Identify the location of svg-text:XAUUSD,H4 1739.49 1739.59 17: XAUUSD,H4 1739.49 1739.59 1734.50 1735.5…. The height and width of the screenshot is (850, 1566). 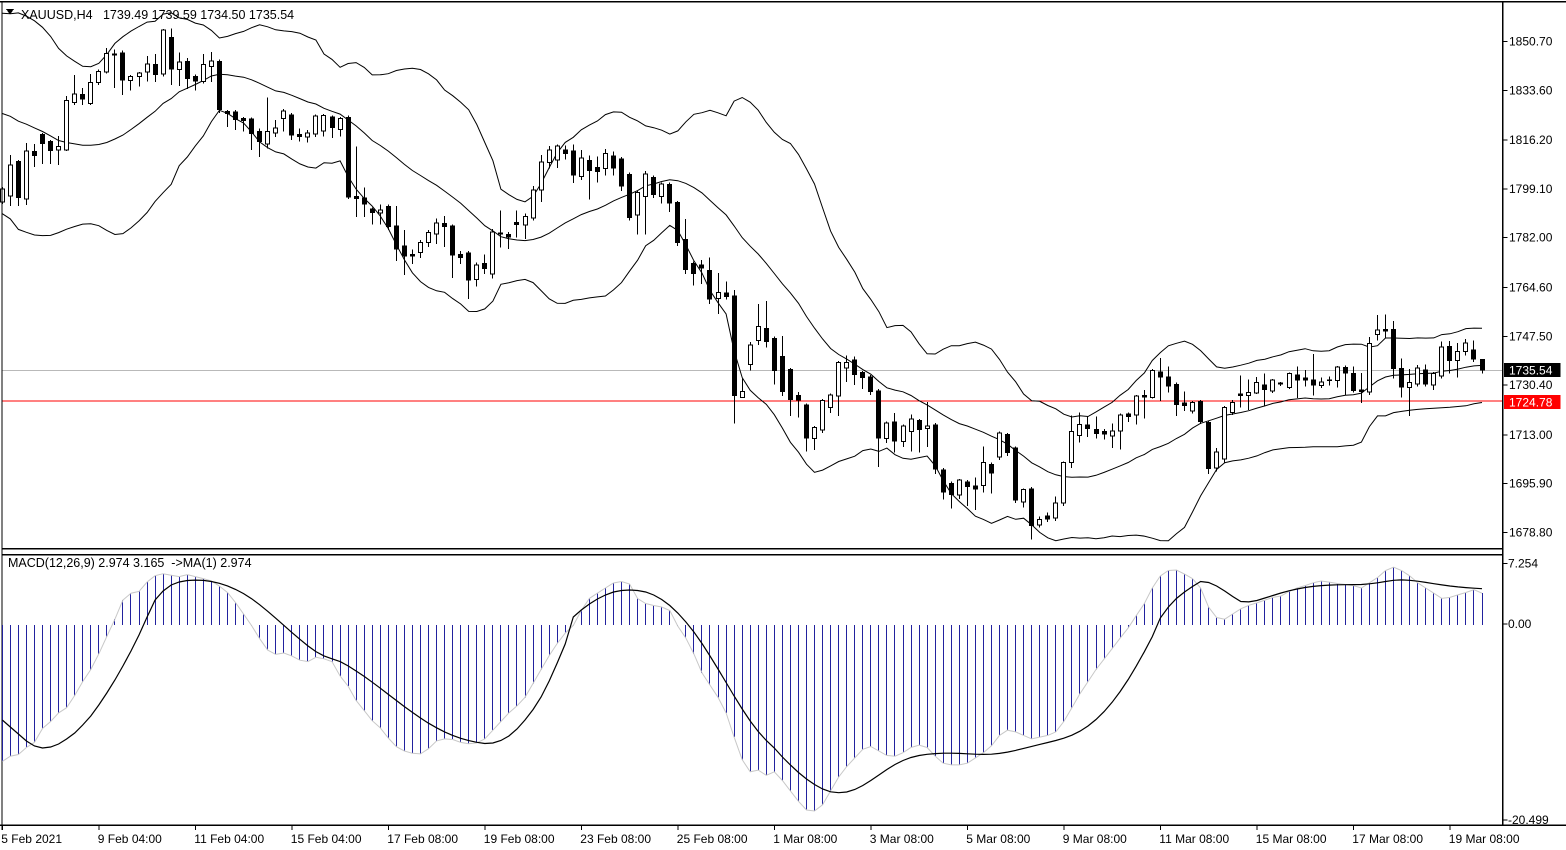
(157, 15).